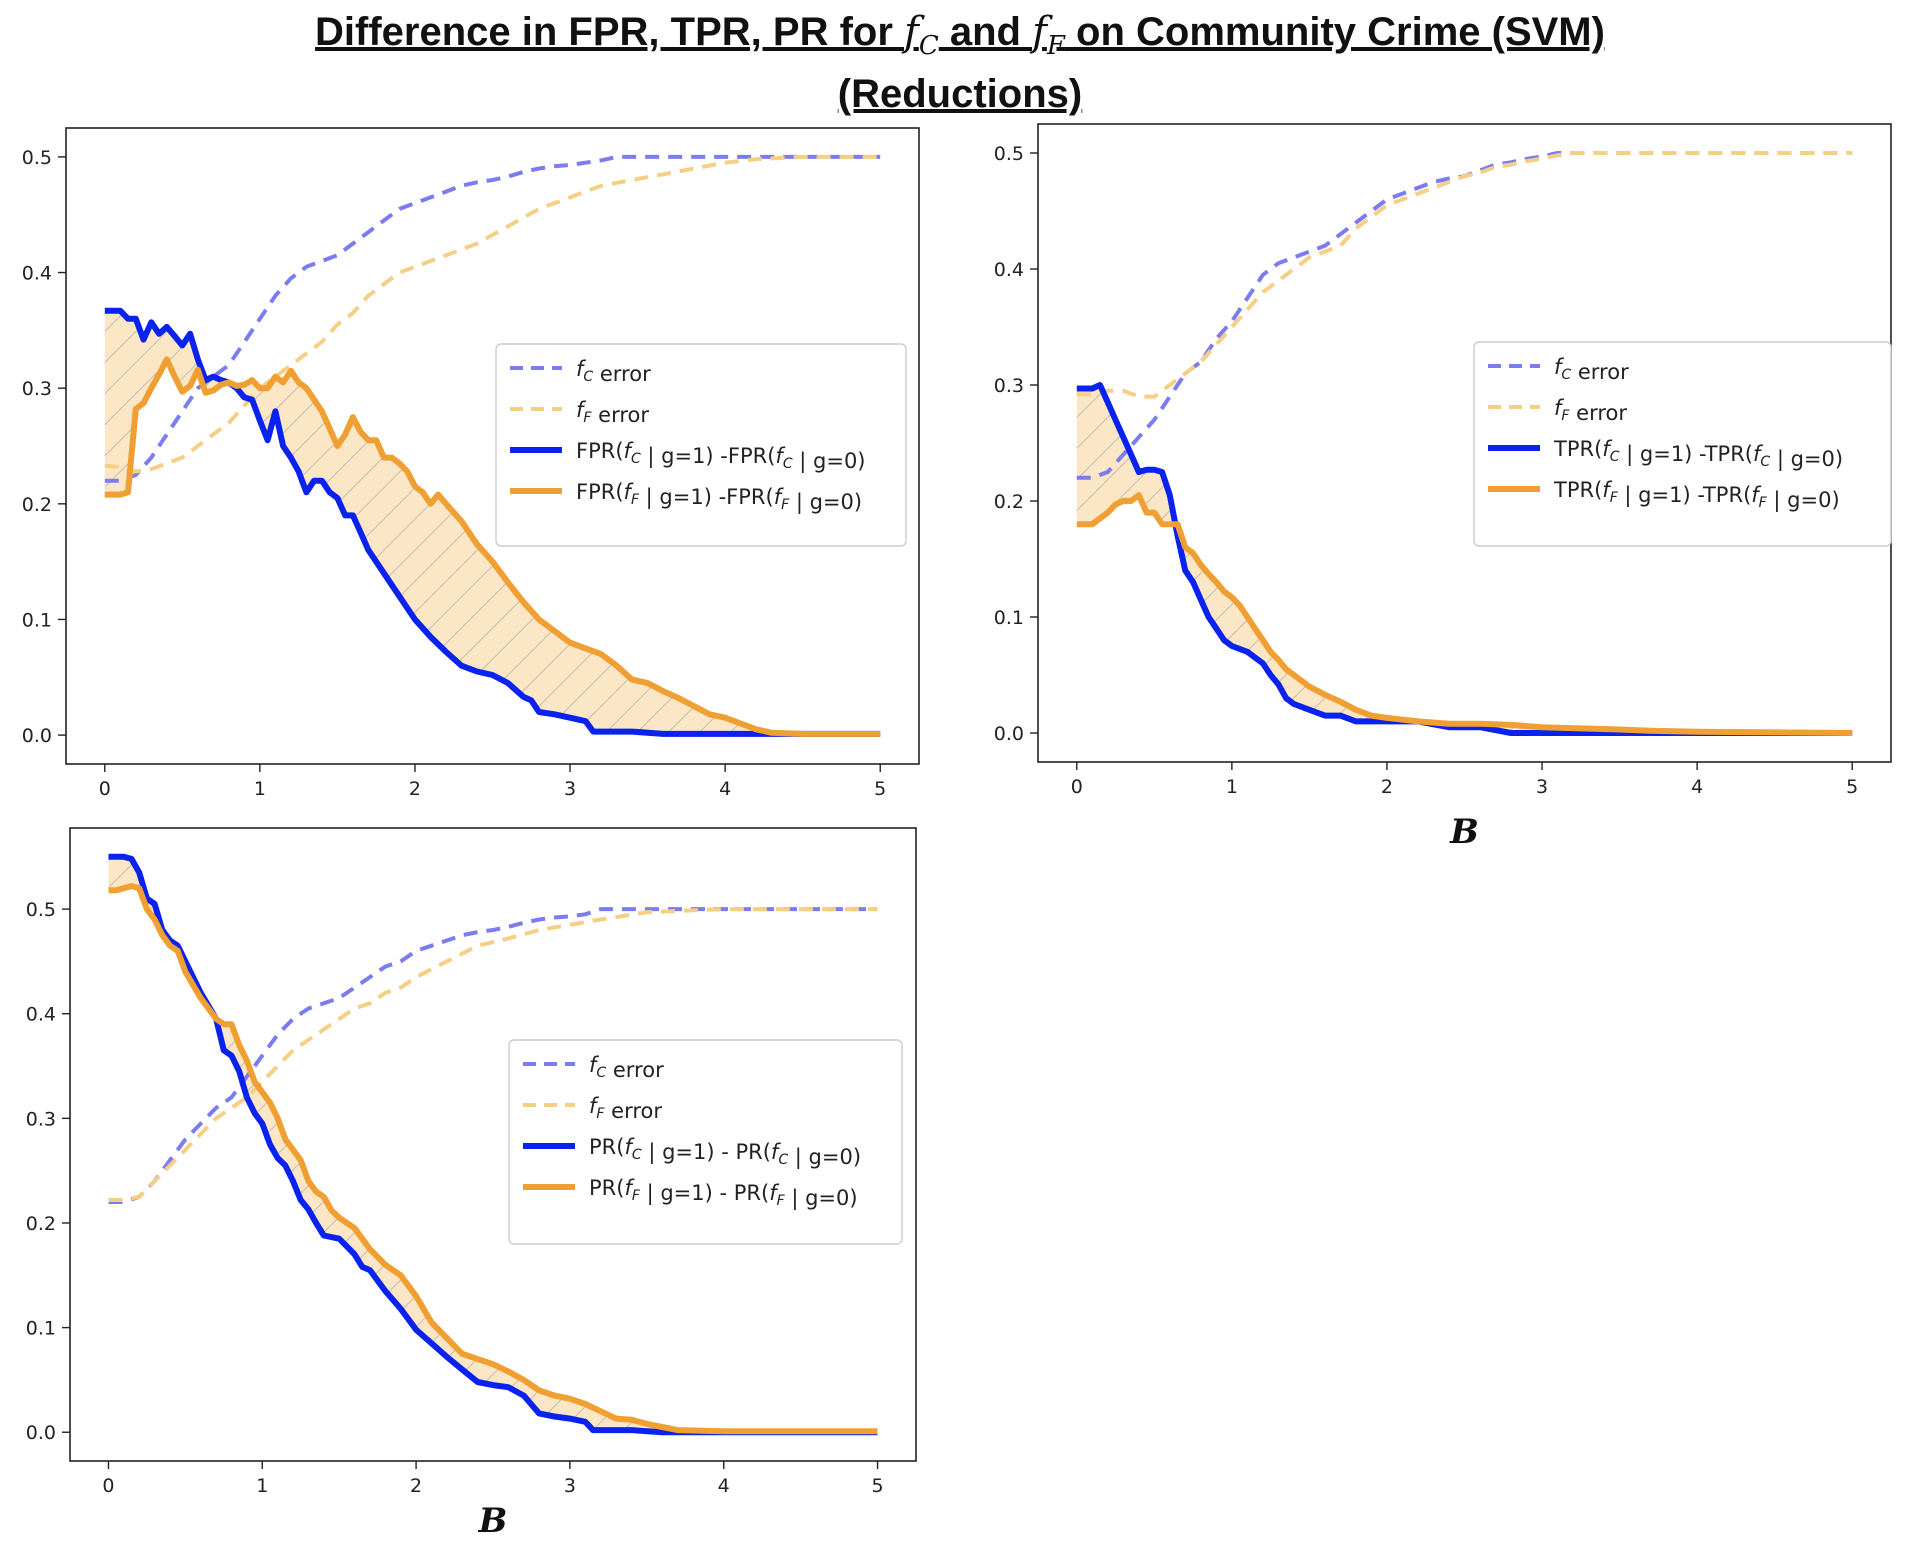  What do you see at coordinates (492, 546) in the screenshot?
I see `series-line-fpr-ff_diff` at bounding box center [492, 546].